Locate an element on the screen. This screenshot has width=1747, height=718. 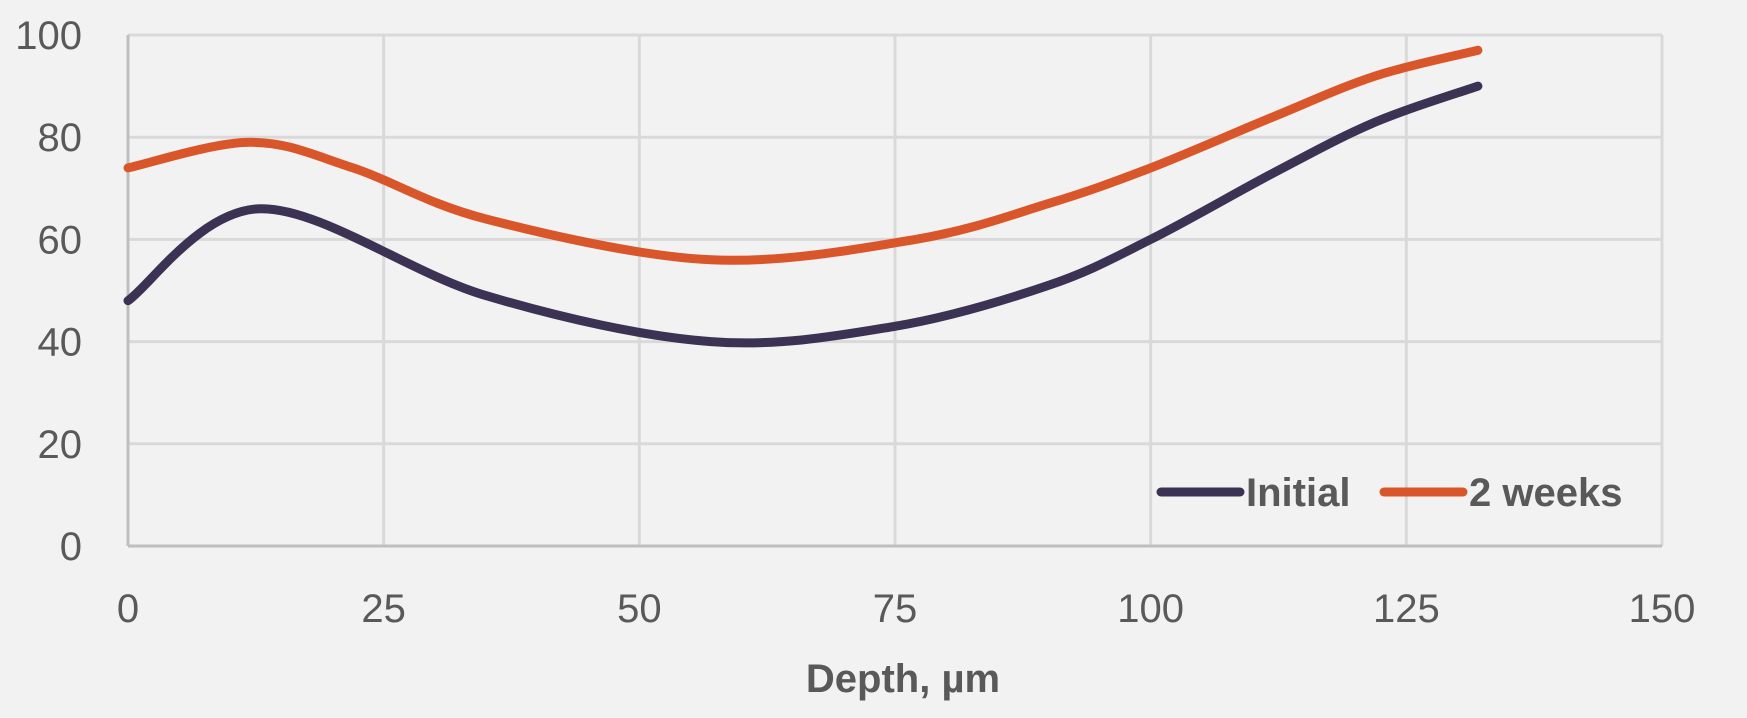
legend: Initial 2 weeks is located at coordinates (1389, 493).